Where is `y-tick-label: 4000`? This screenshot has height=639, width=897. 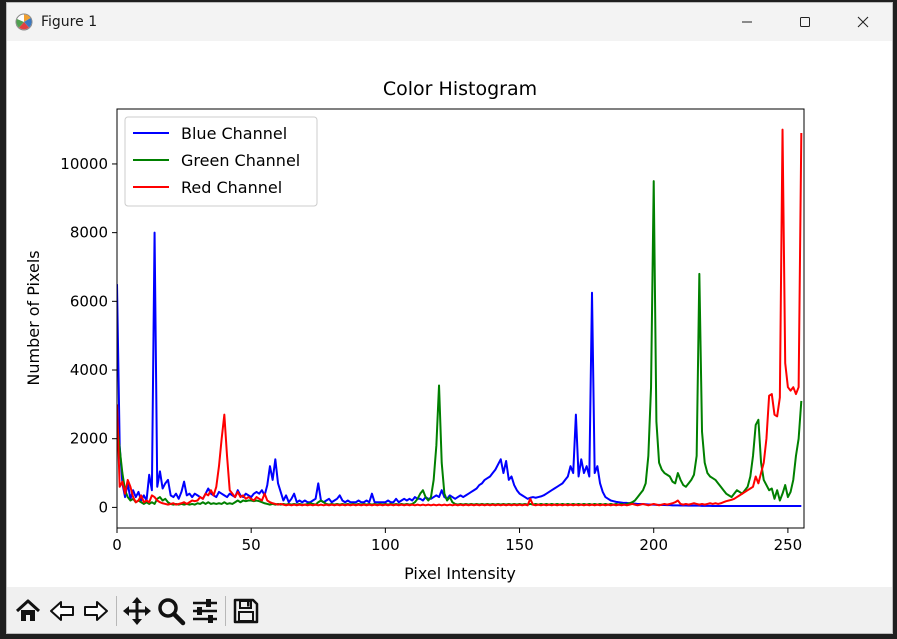 y-tick-label: 4000 is located at coordinates (89, 370).